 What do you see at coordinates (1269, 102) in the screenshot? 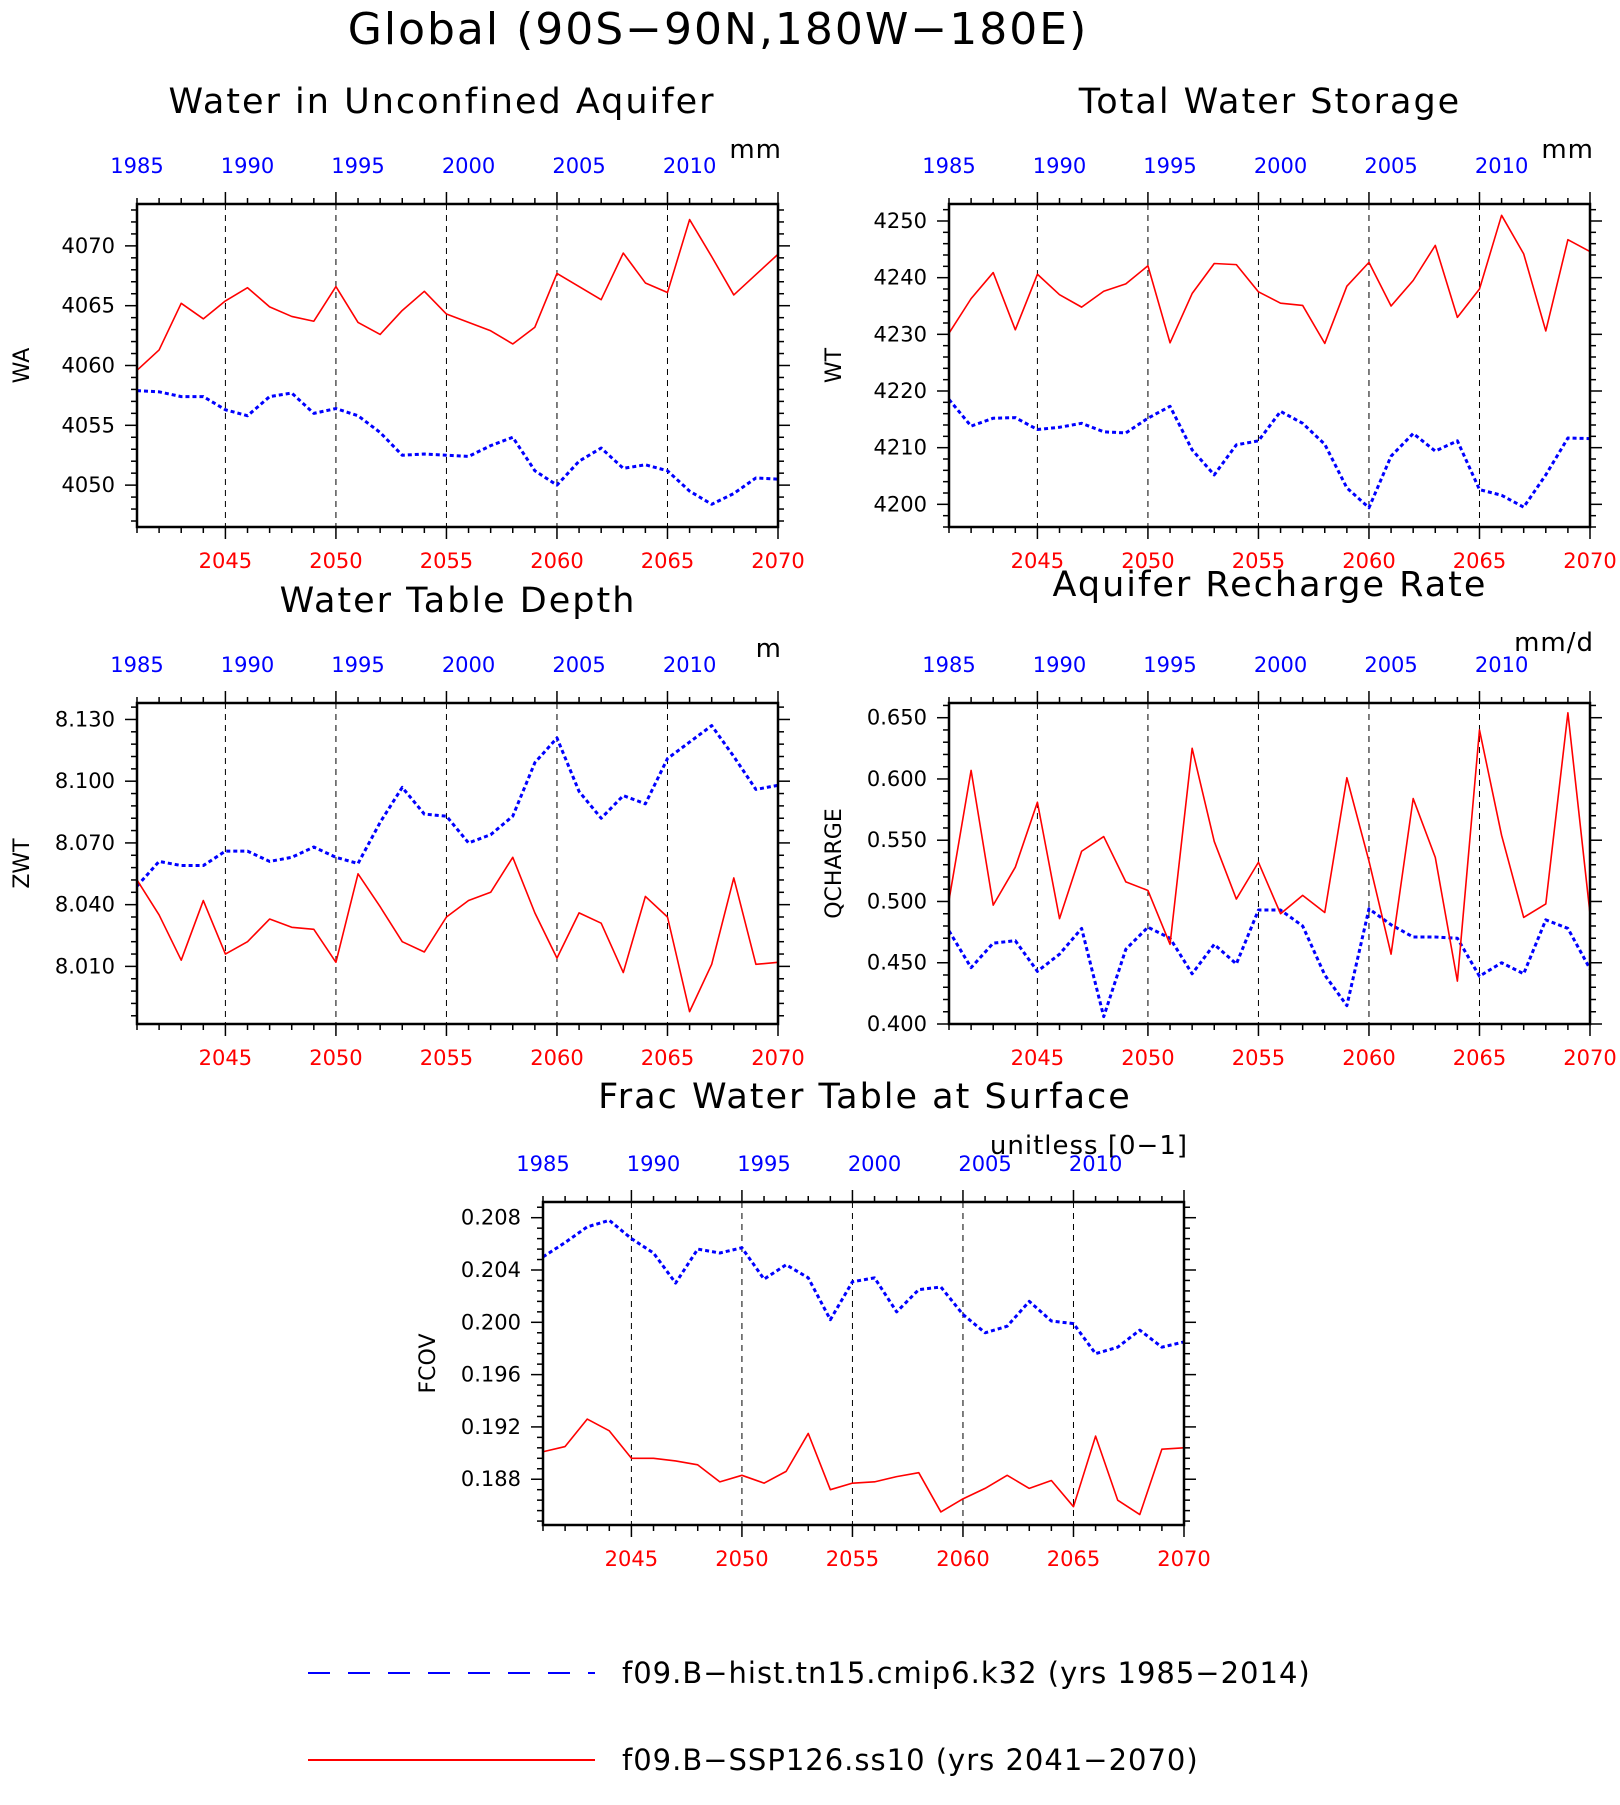
I see `panel-title: Total Water Storage` at bounding box center [1269, 102].